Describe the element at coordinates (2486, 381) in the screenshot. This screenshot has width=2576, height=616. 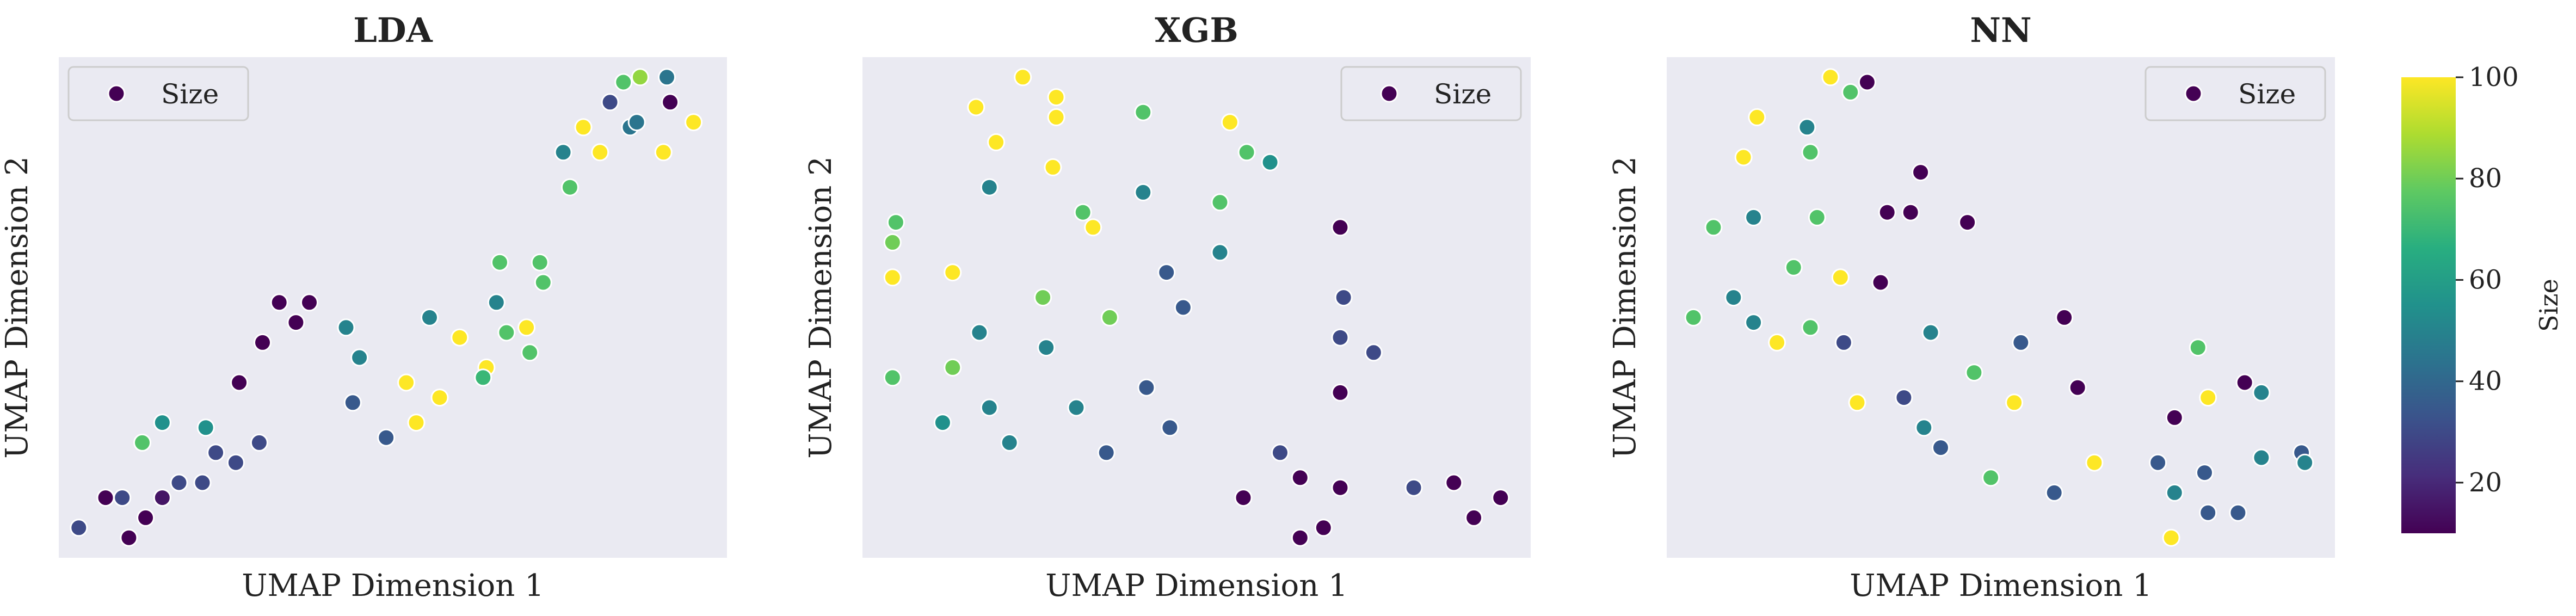
I see `colorbar-tick-label: 40` at that location.